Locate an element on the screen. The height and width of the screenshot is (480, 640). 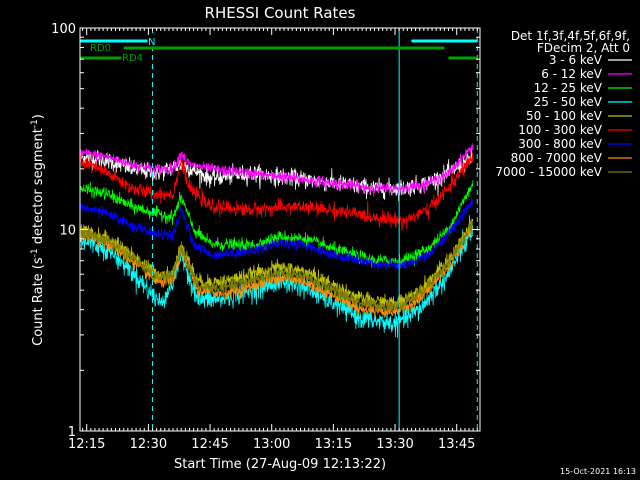
x-tick-label-6: 13:45 is located at coordinates (456, 444).